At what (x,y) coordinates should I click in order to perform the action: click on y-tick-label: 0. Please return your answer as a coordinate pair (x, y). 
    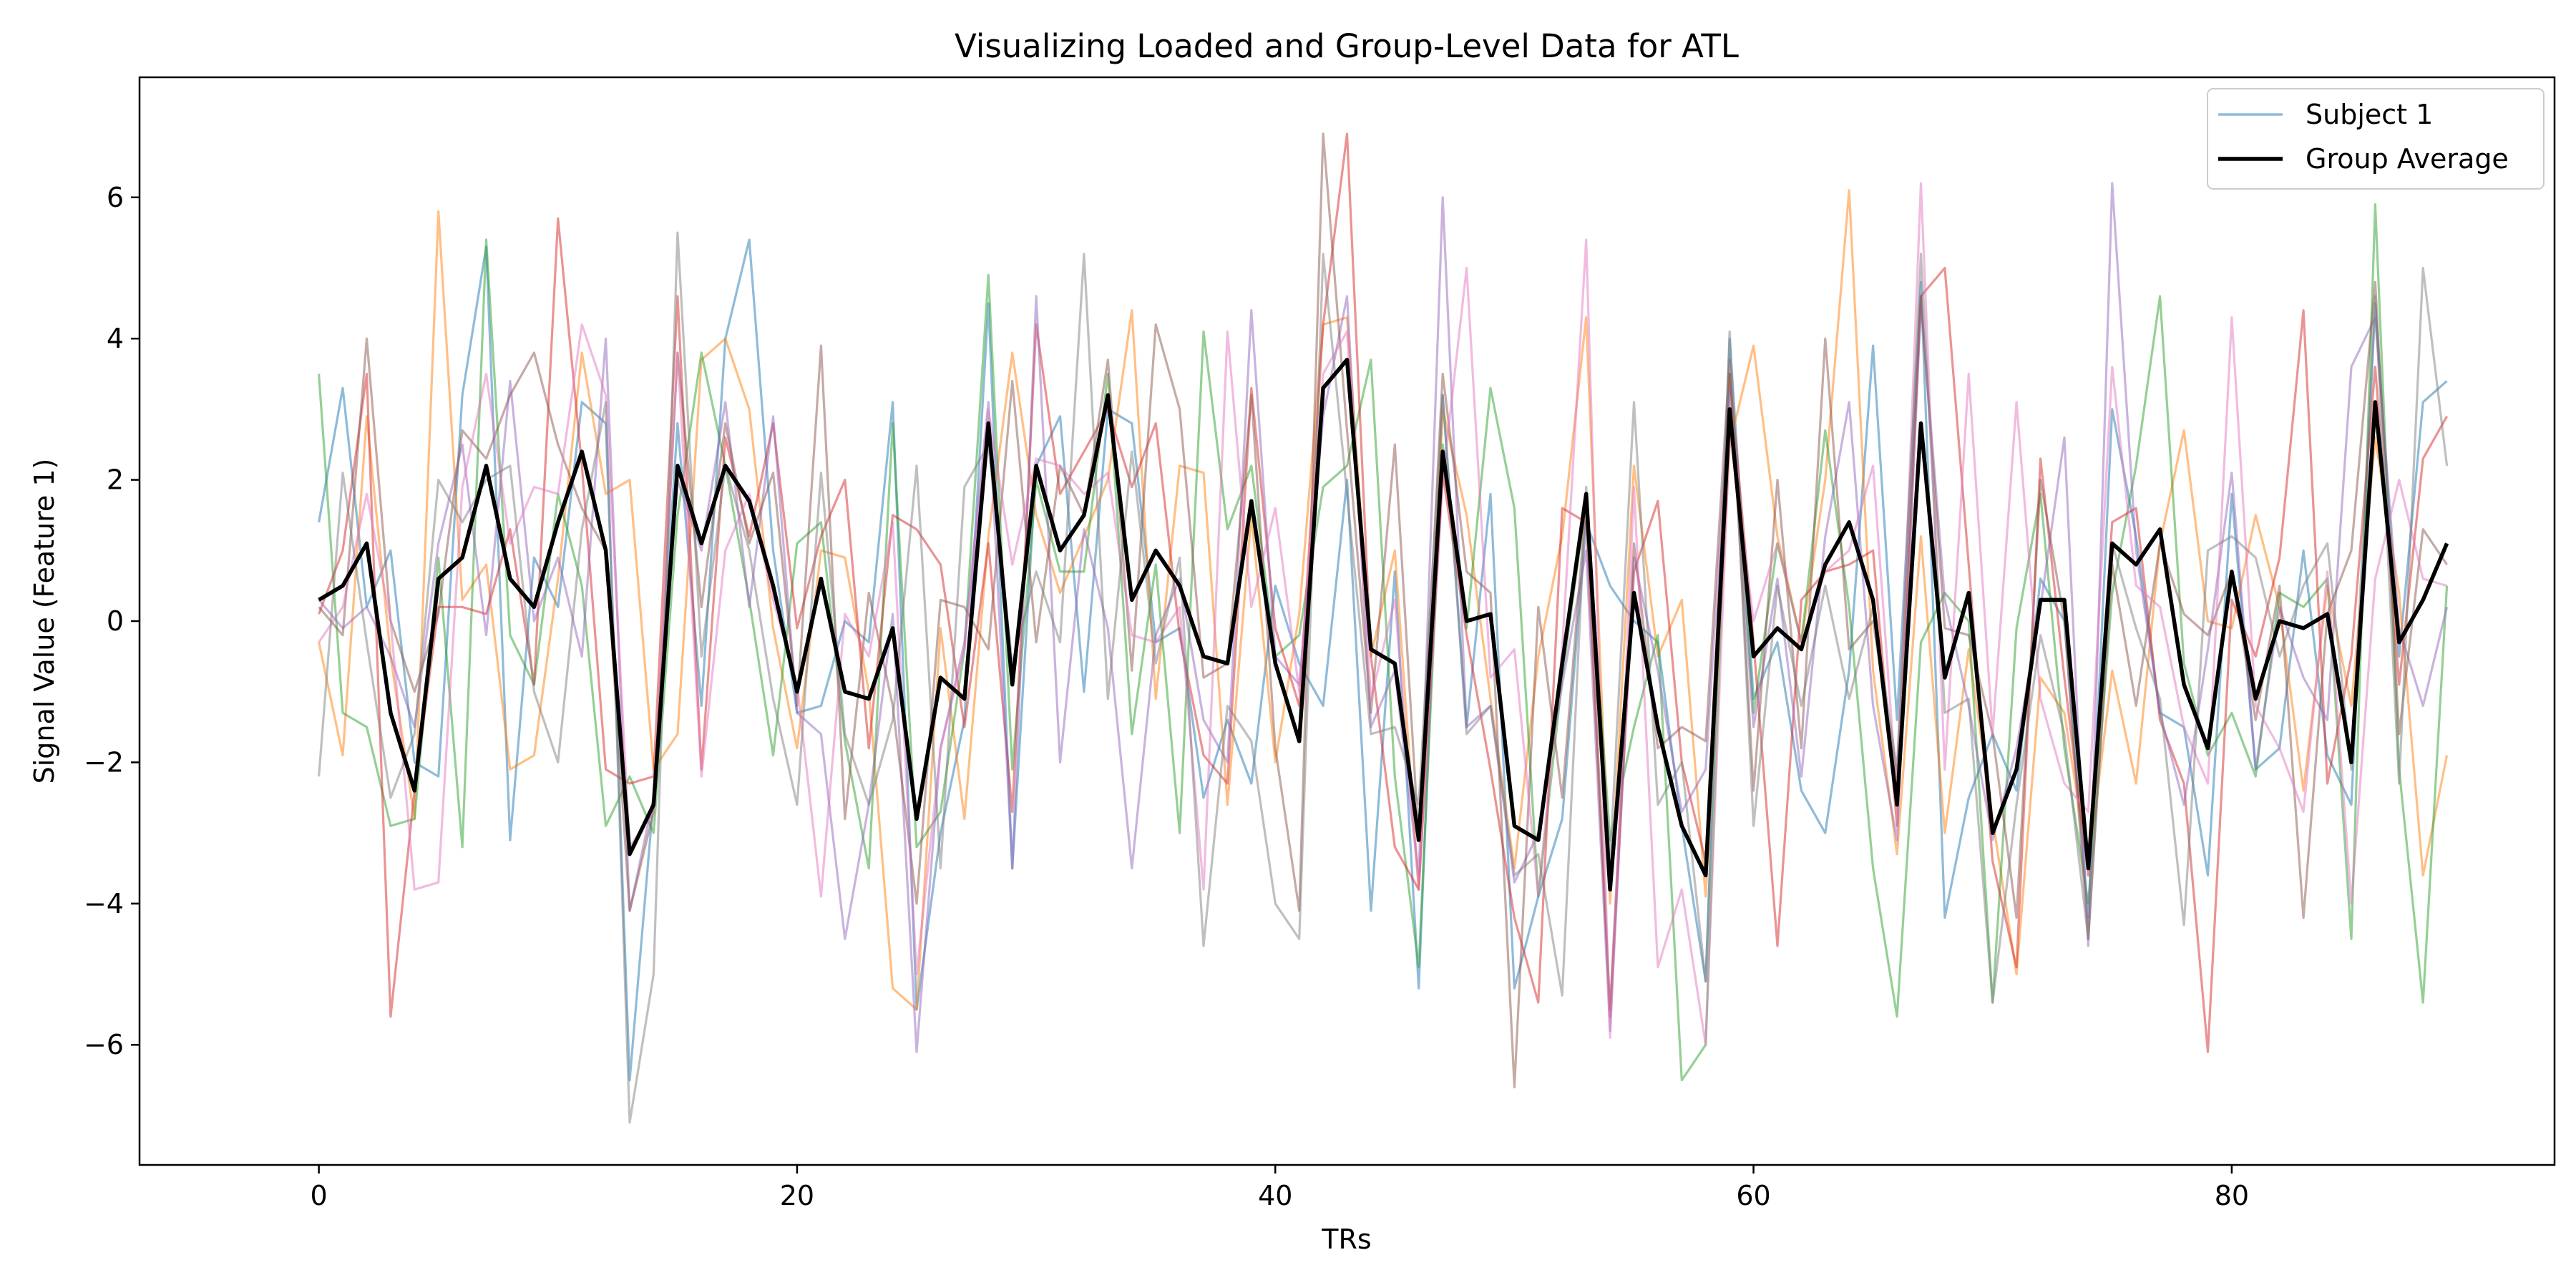
    Looking at the image, I should click on (115, 621).